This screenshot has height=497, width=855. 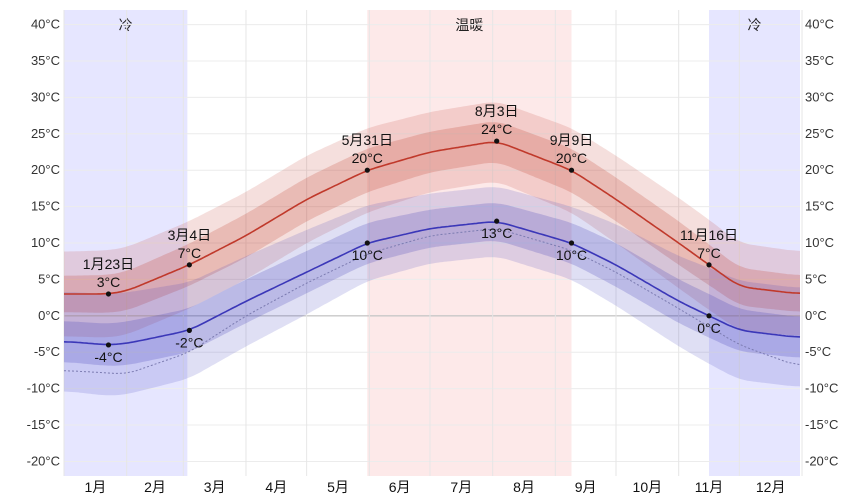 What do you see at coordinates (819, 96) in the screenshot?
I see `y-tick-label-right: 30°C` at bounding box center [819, 96].